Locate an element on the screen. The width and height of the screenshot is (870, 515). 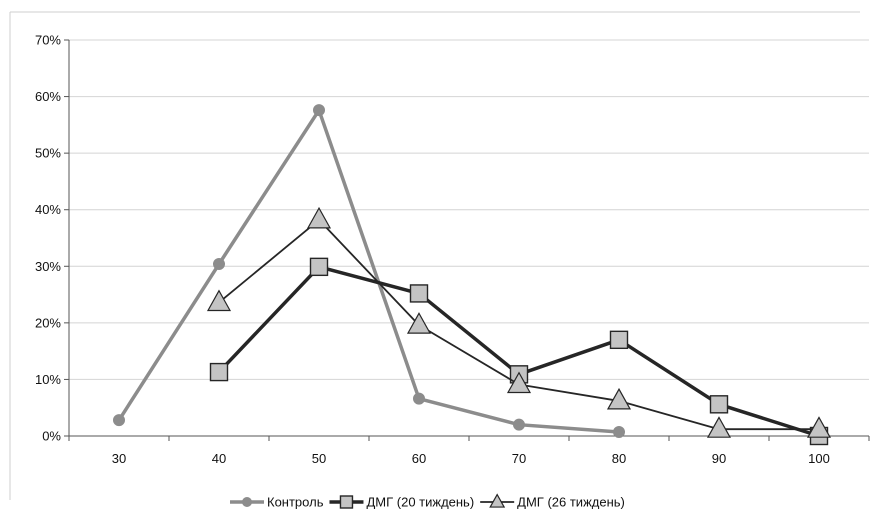
y-tick-label: 10% is located at coordinates (48, 379).